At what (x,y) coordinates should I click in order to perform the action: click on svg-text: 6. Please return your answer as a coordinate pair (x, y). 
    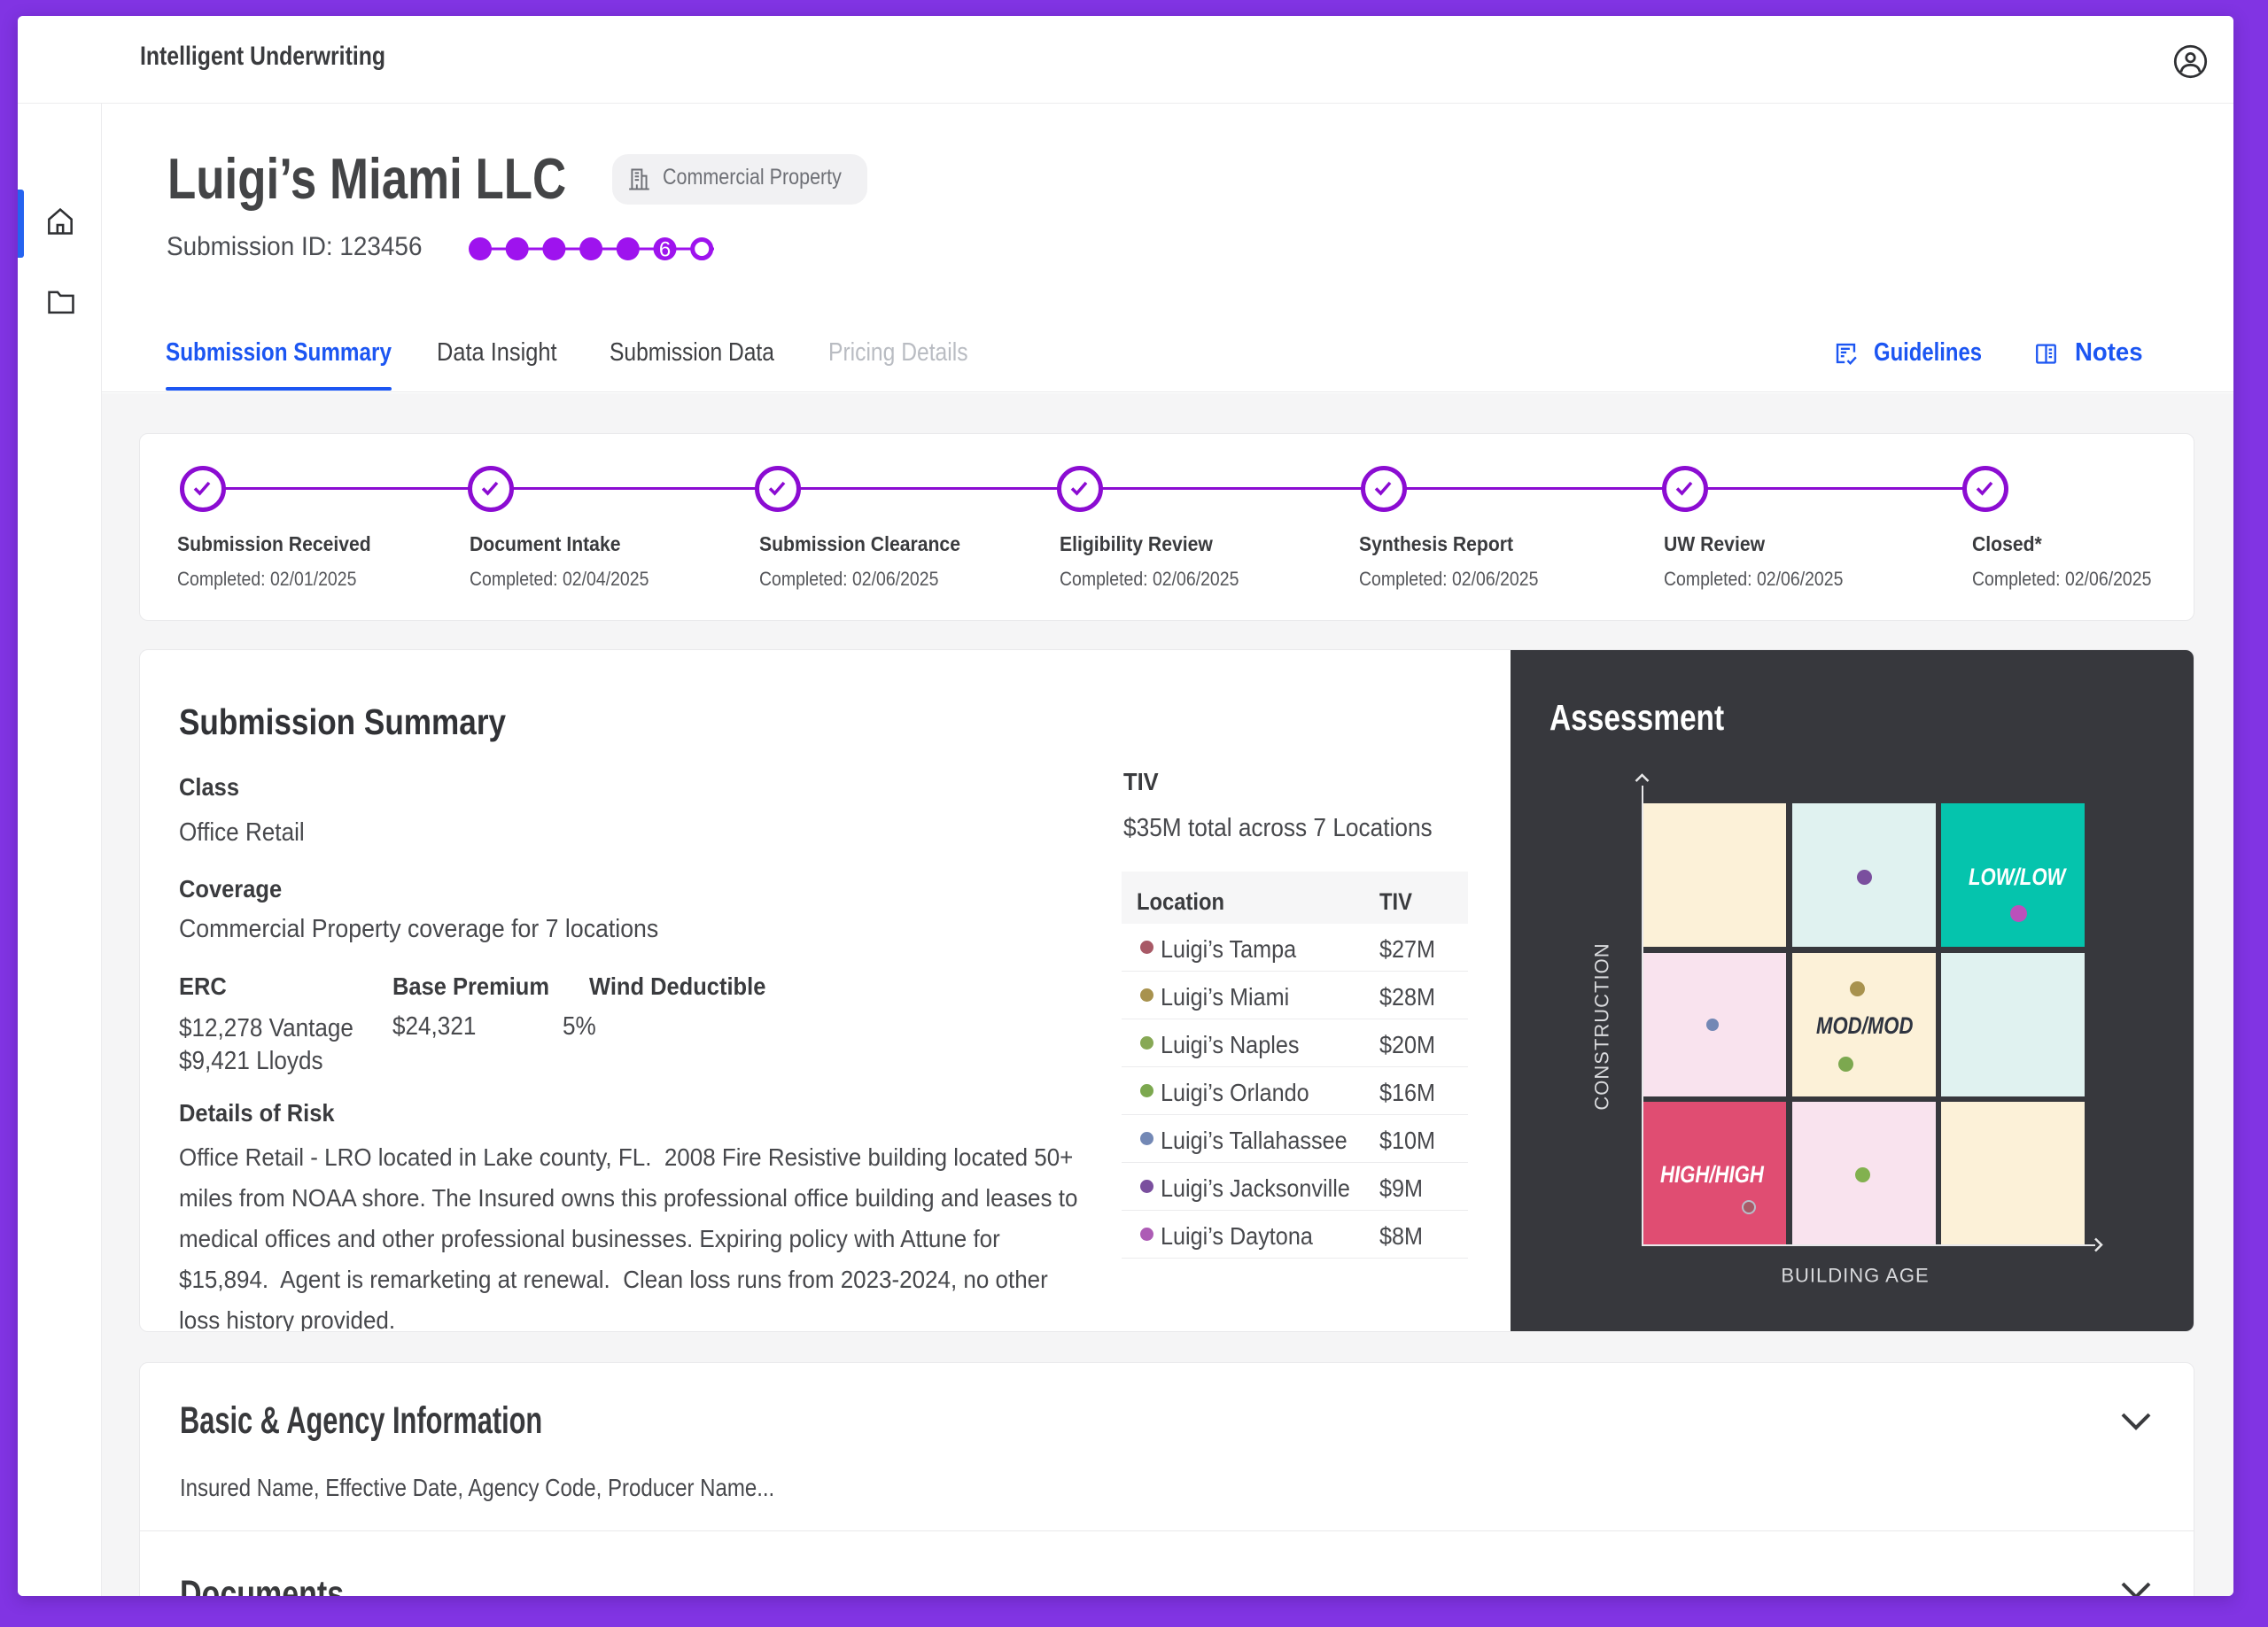
    Looking at the image, I should click on (665, 250).